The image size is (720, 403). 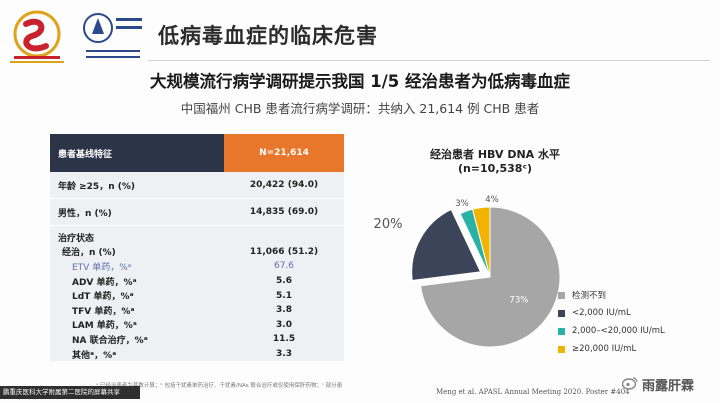 I want to click on hbv-dna-pie-chart: 73% 20% 3% 4%, so click(x=467, y=271).